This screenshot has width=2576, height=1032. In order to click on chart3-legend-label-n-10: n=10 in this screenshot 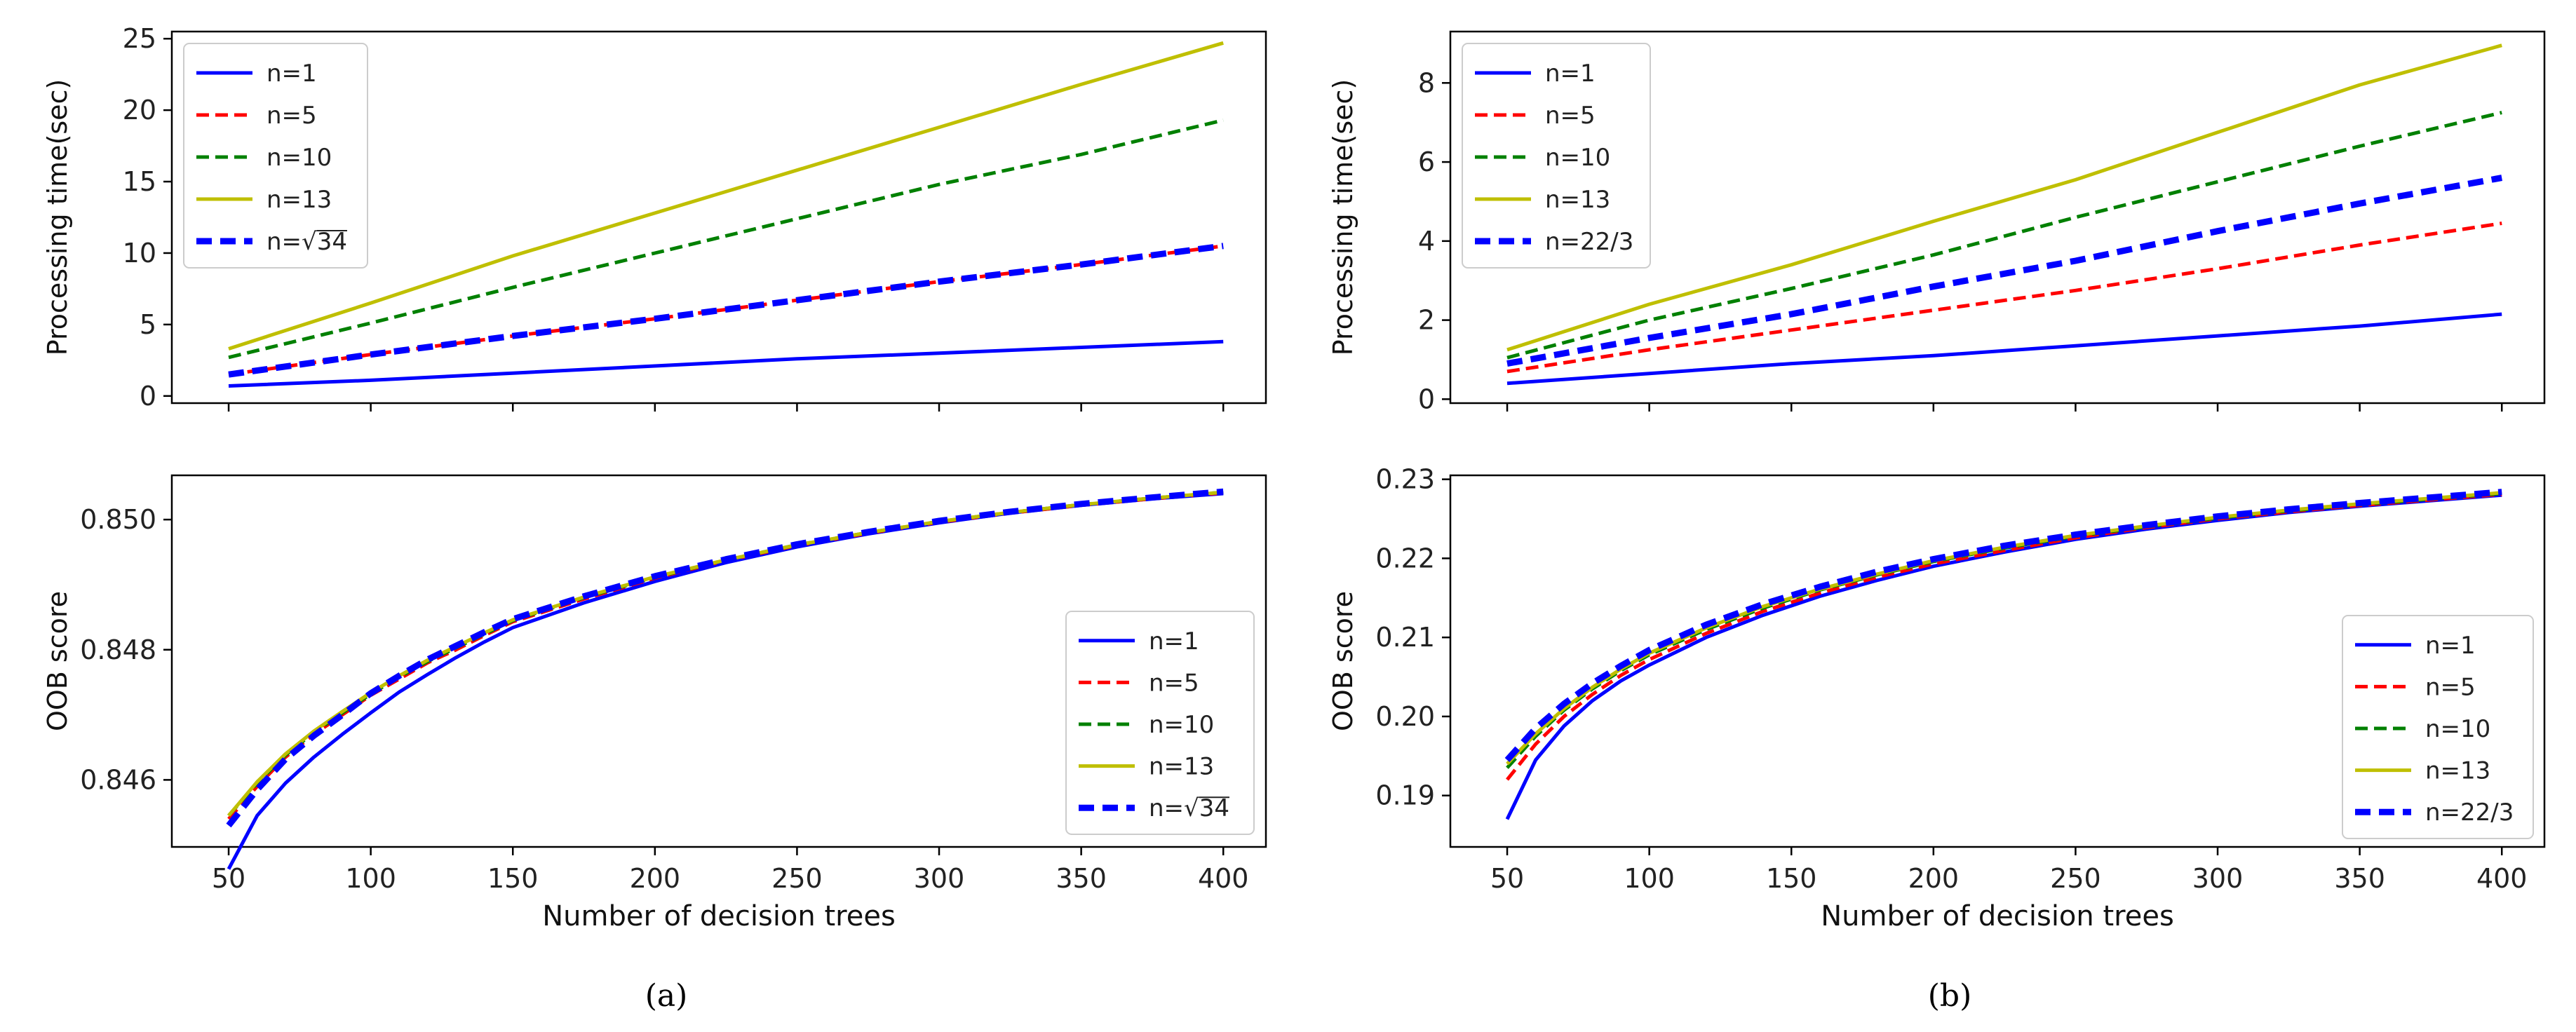, I will do `click(2457, 729)`.